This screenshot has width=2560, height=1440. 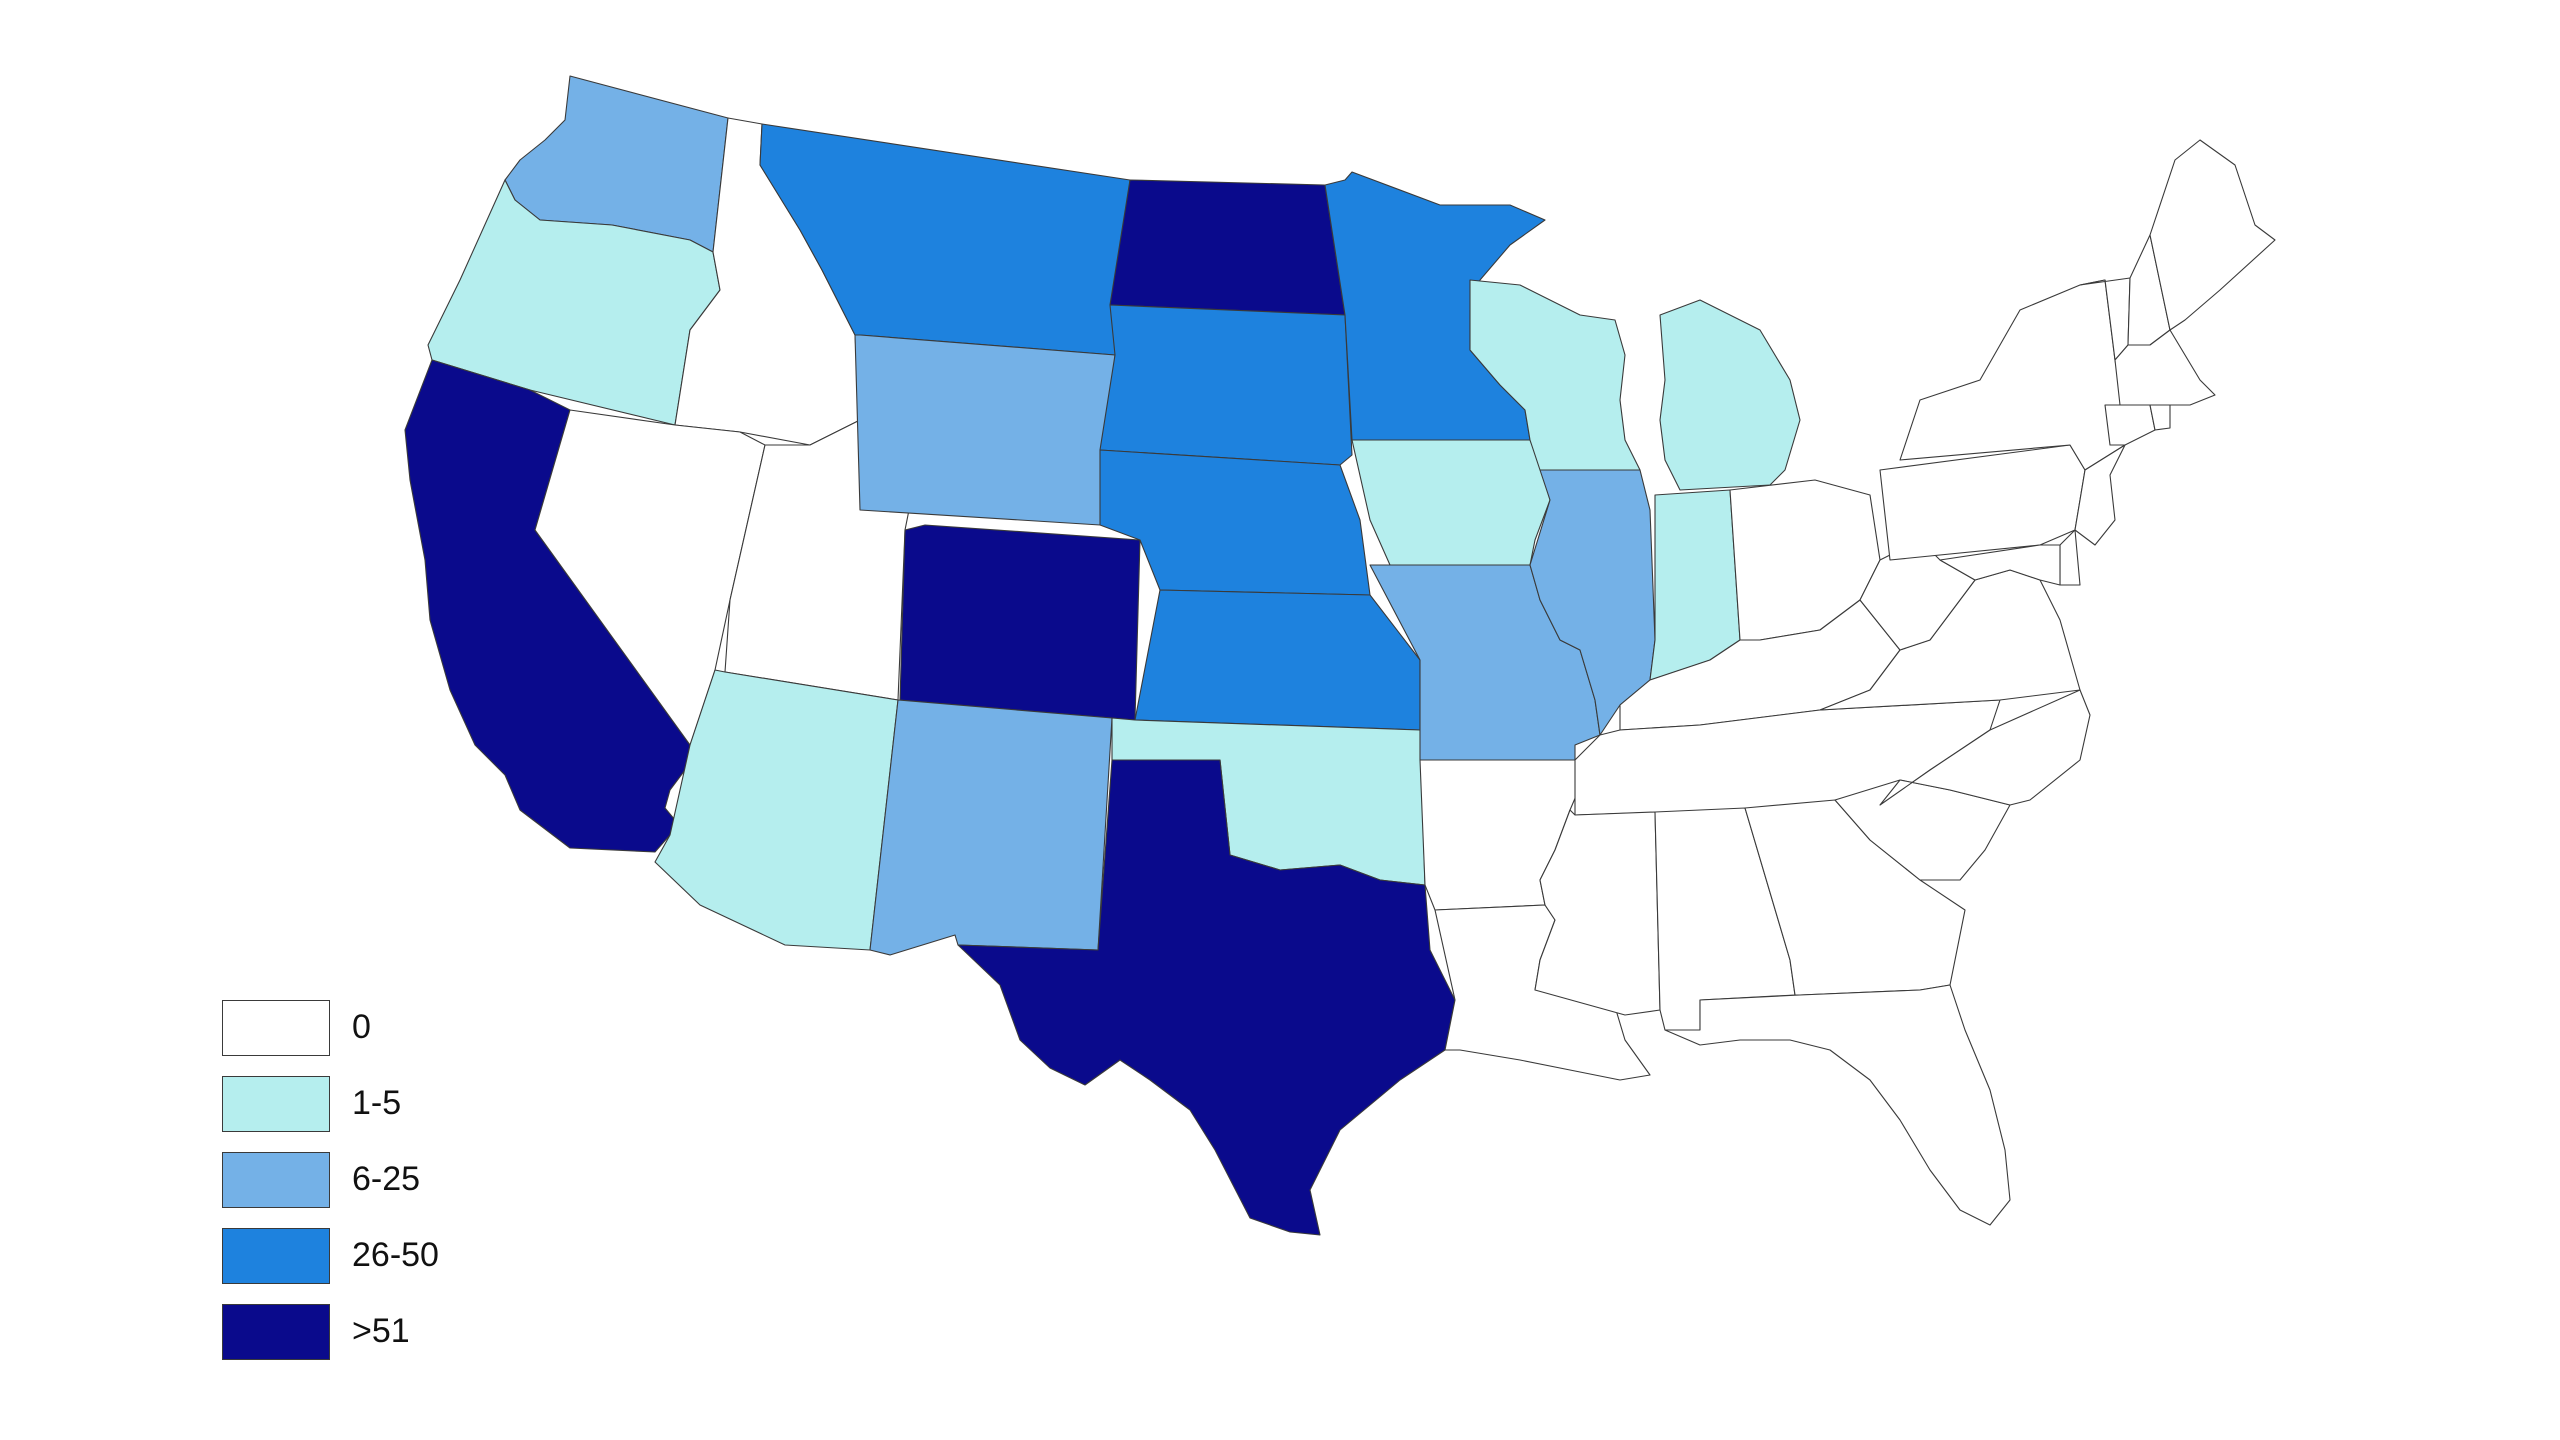 What do you see at coordinates (1730, 395) in the screenshot?
I see `state-mi` at bounding box center [1730, 395].